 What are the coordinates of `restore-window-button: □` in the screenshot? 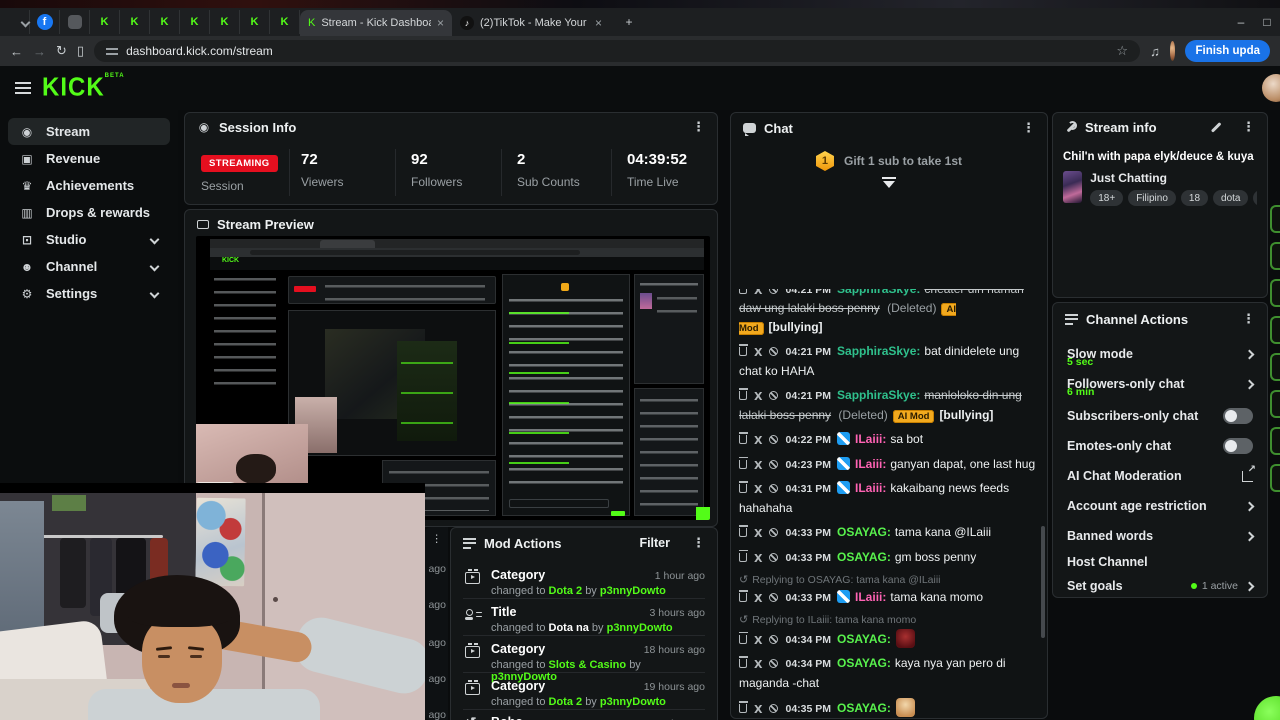 It's located at (1267, 22).